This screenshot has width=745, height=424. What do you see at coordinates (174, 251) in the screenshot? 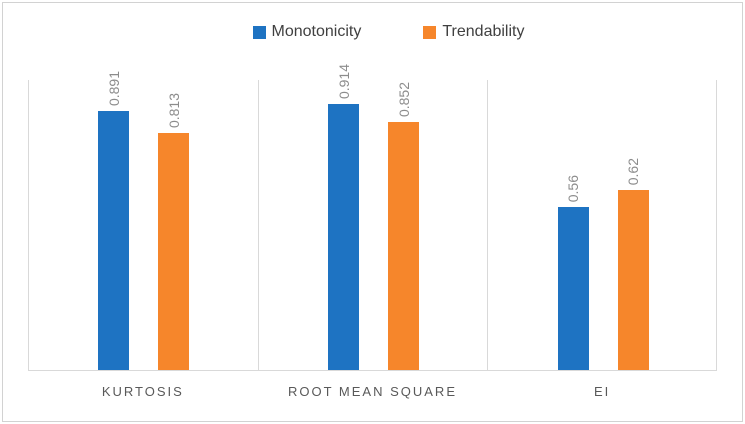
I see `bar-trendability-kurtosis` at bounding box center [174, 251].